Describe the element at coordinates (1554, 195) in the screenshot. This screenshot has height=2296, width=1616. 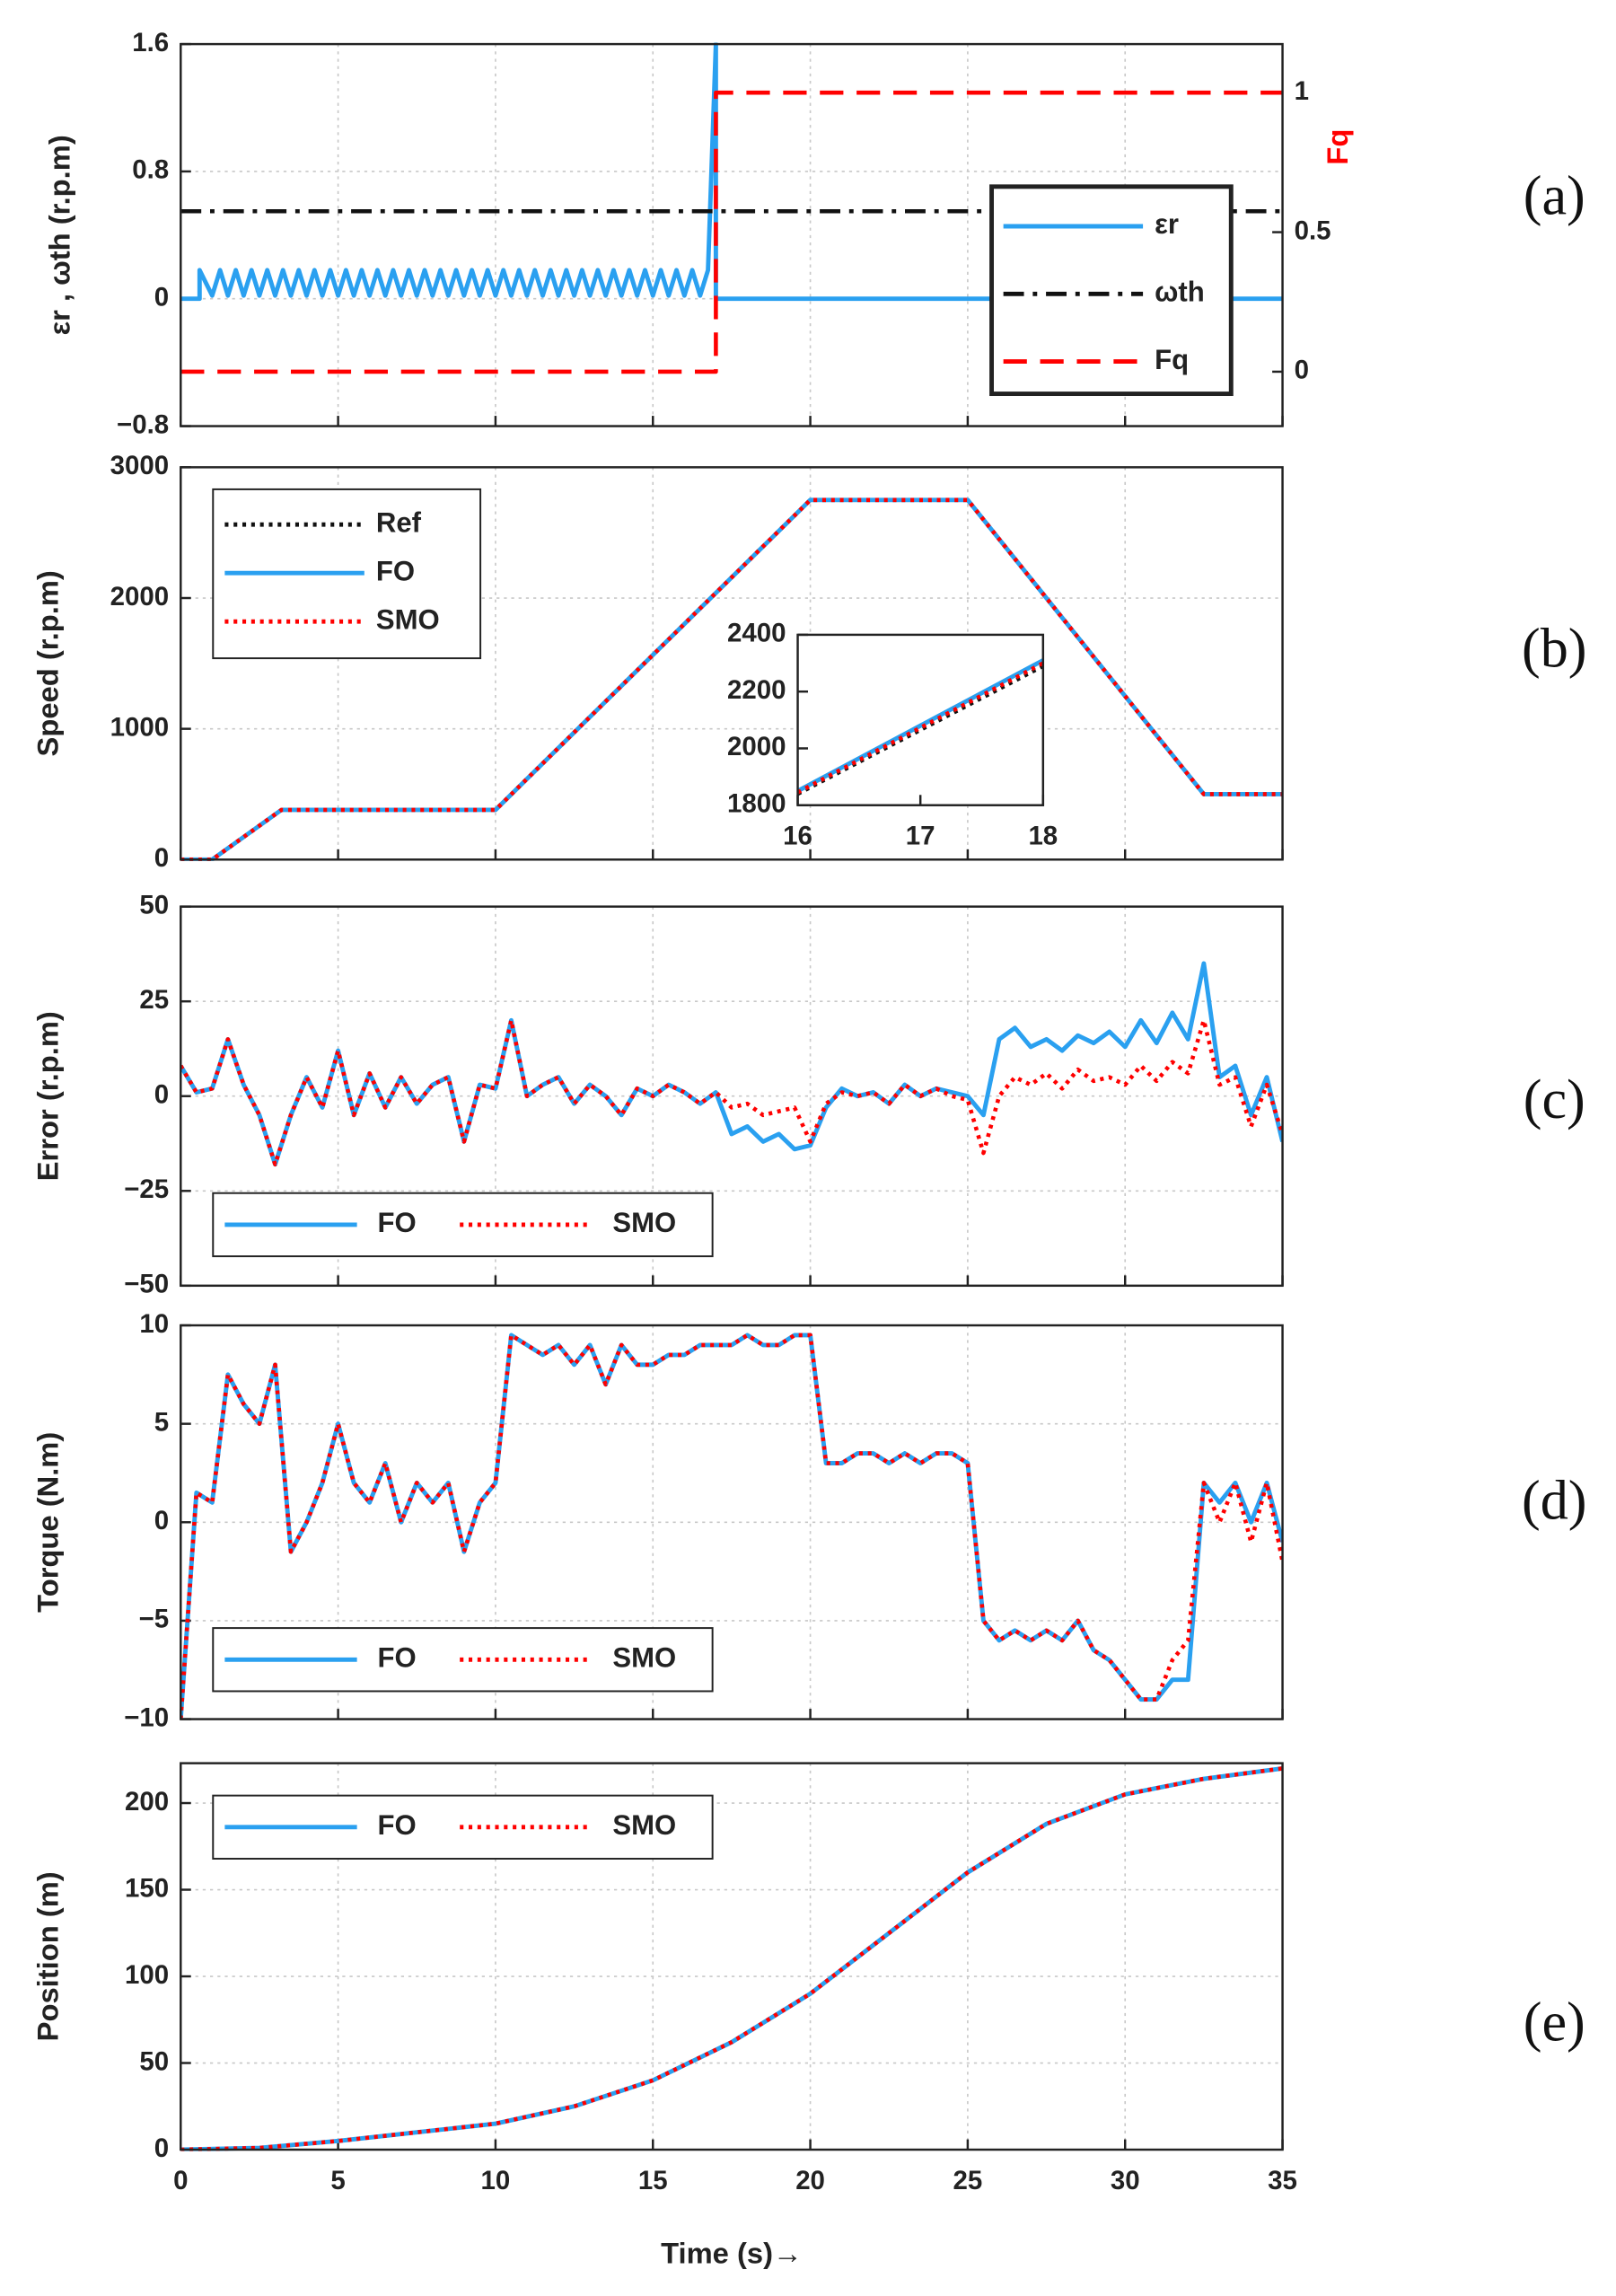
I see `panel-label: (a)` at that location.